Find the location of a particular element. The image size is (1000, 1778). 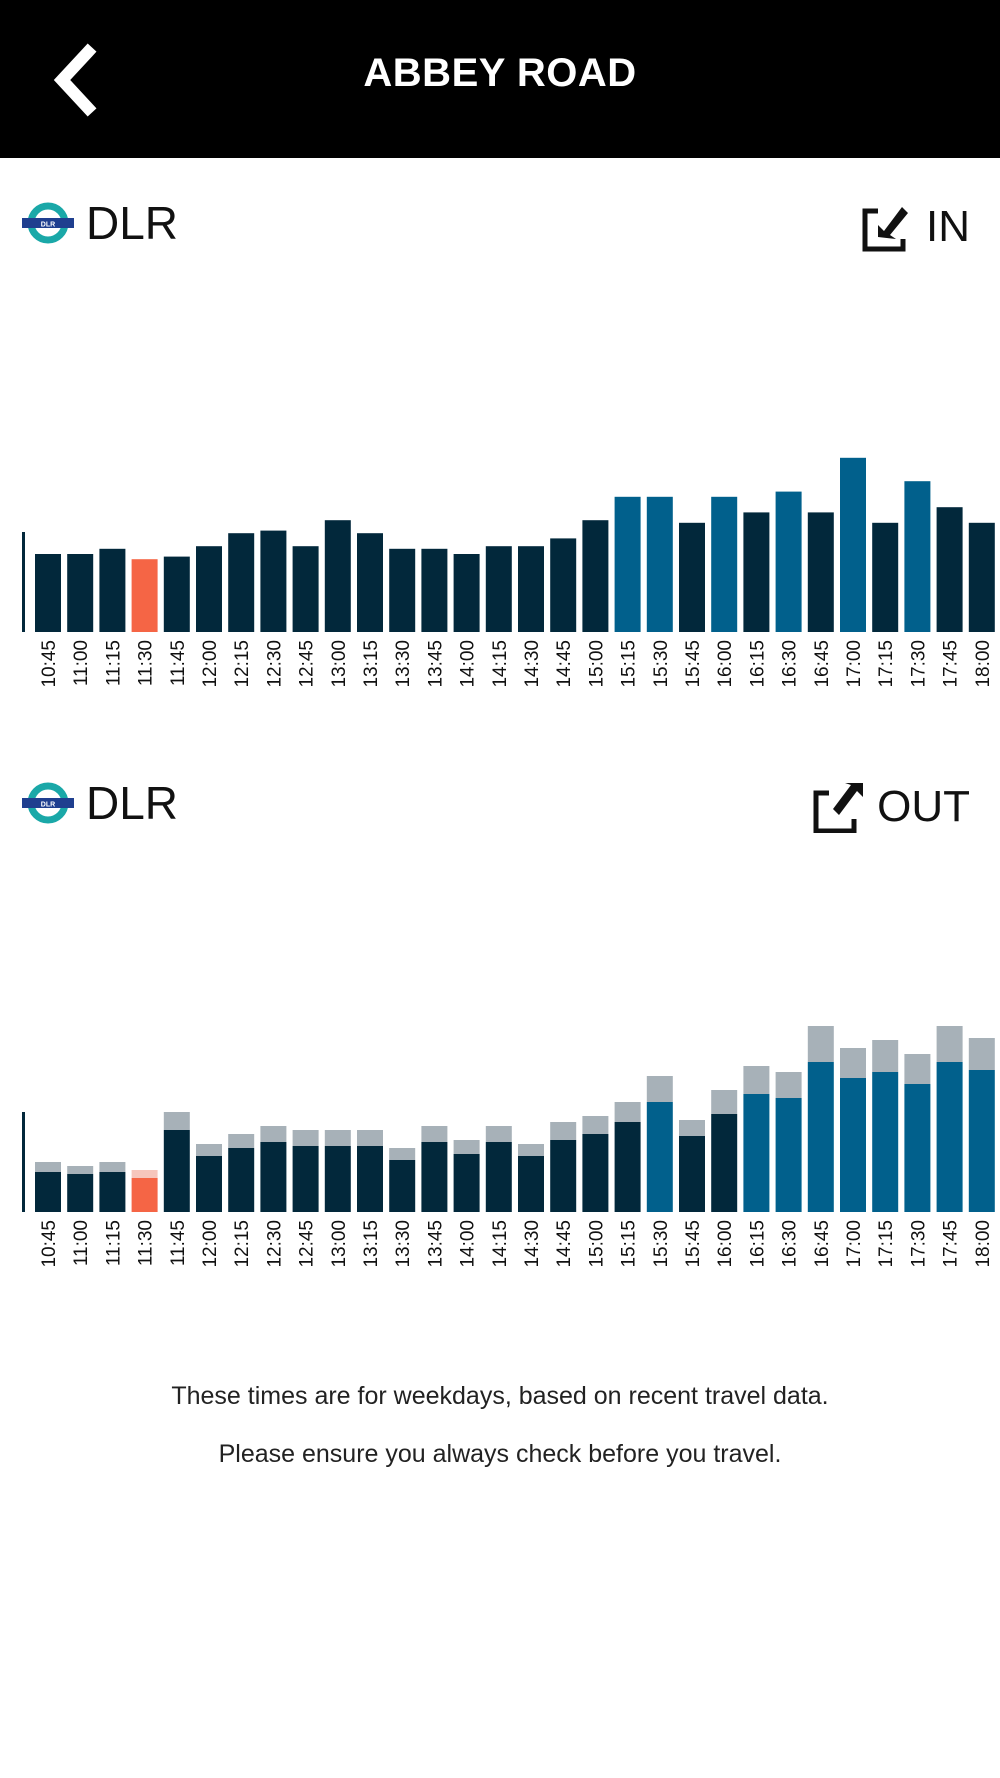

svg-text: DLR is located at coordinates (48, 225).